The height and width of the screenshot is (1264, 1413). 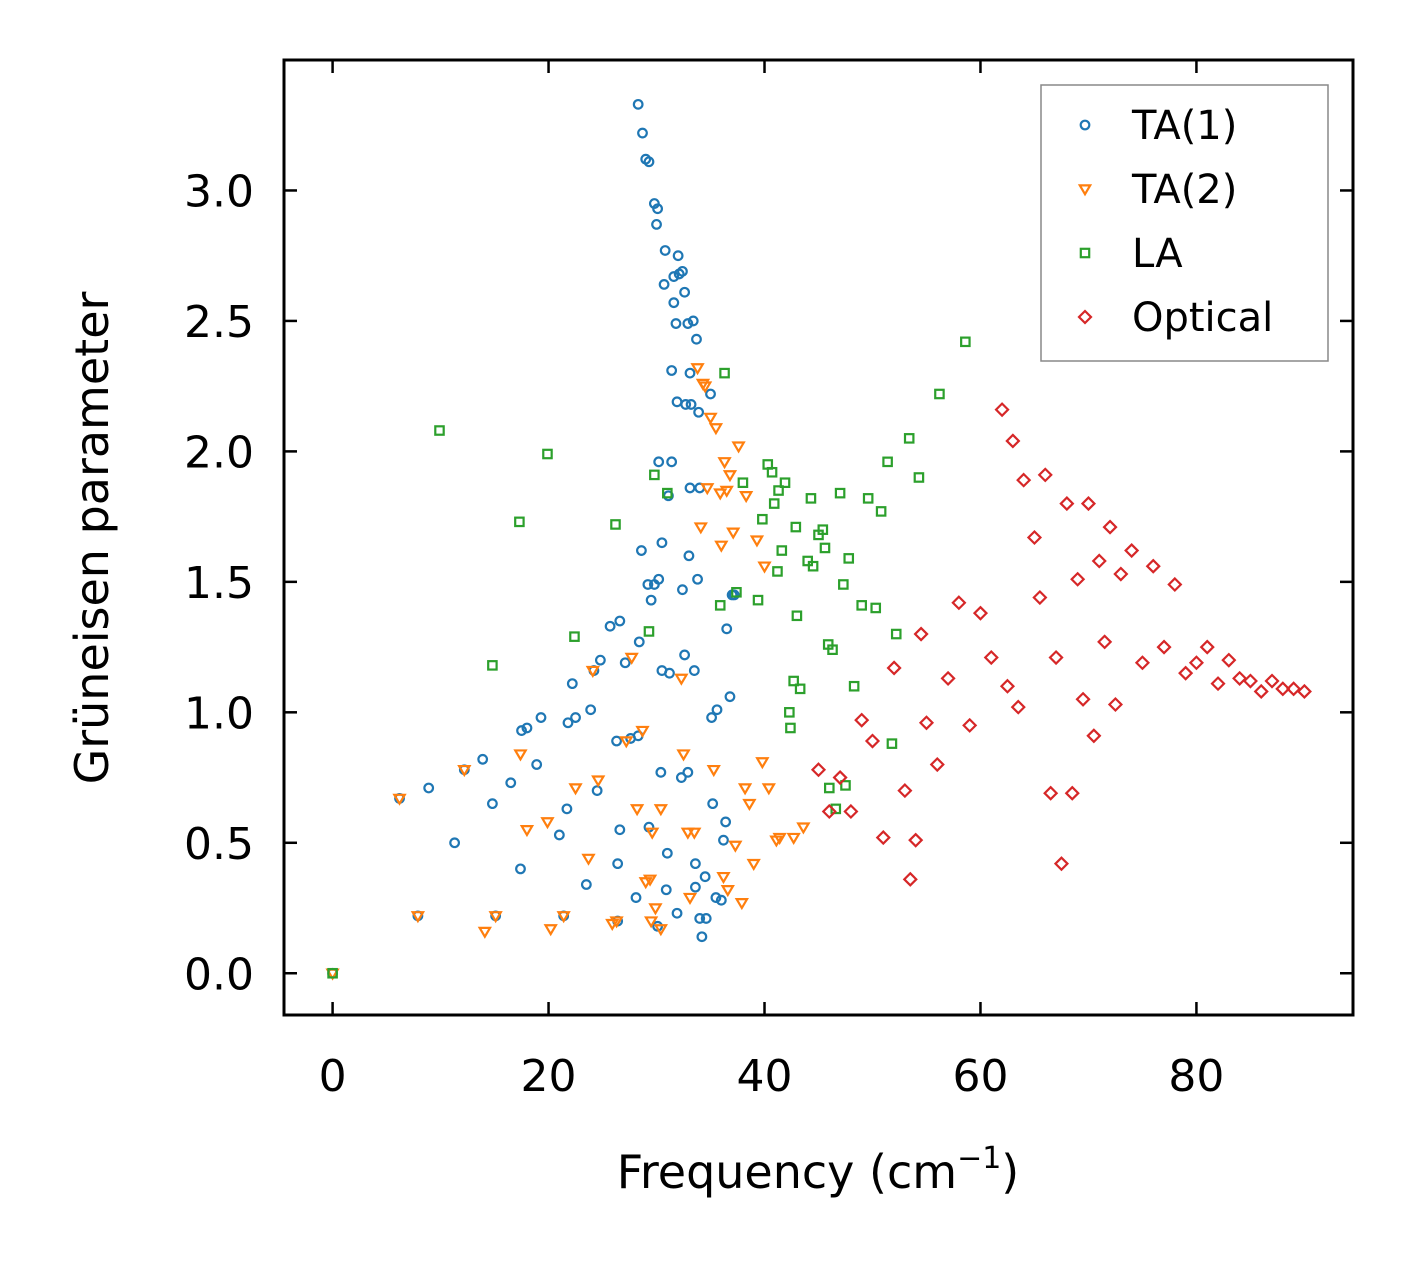 I want to click on legend-label-ta-1-: TA(1), so click(x=1184, y=126).